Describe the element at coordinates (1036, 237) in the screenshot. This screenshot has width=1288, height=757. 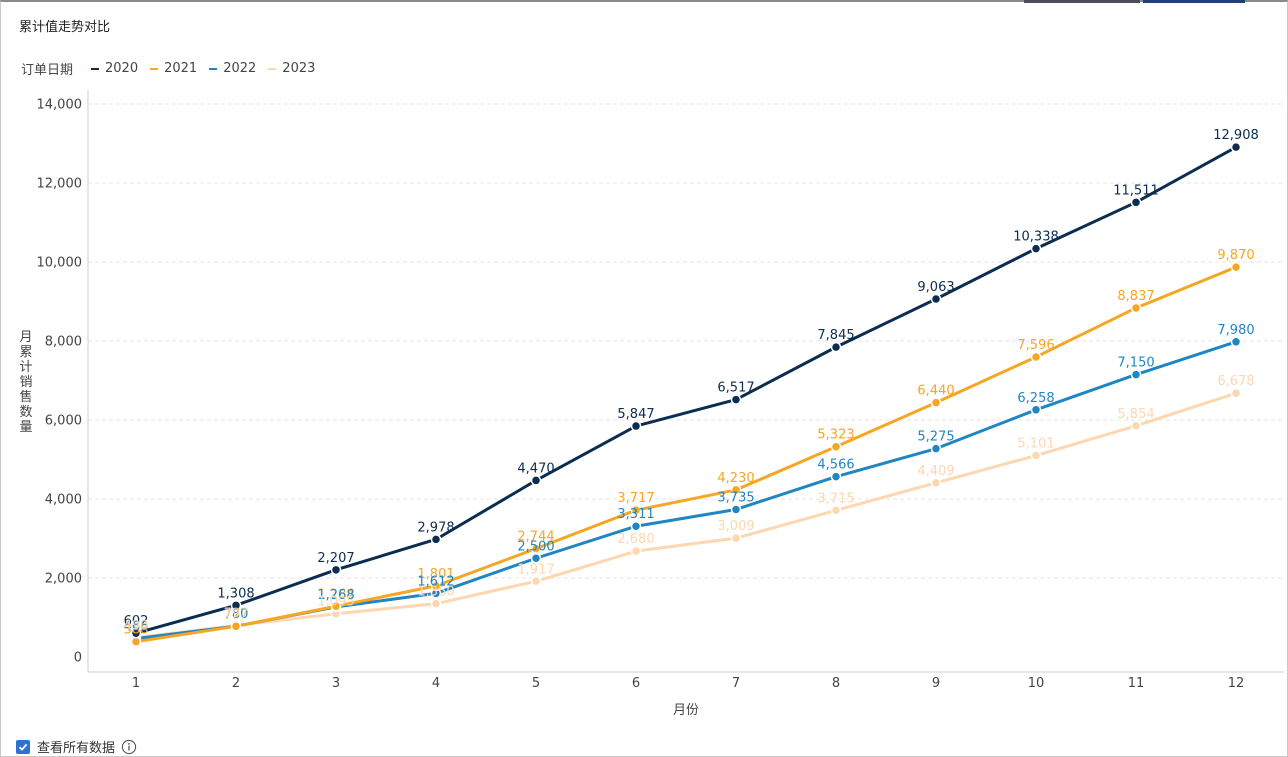
I see `data-label: 10,338` at that location.